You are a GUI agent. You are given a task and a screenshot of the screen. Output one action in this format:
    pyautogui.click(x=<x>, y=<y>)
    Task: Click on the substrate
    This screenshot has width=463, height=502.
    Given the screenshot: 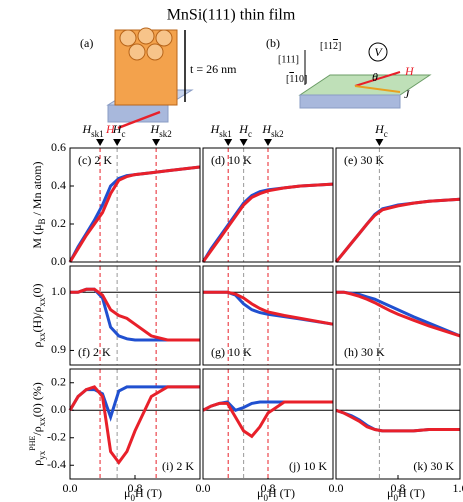 What is the action you would take?
    pyautogui.click(x=350, y=101)
    